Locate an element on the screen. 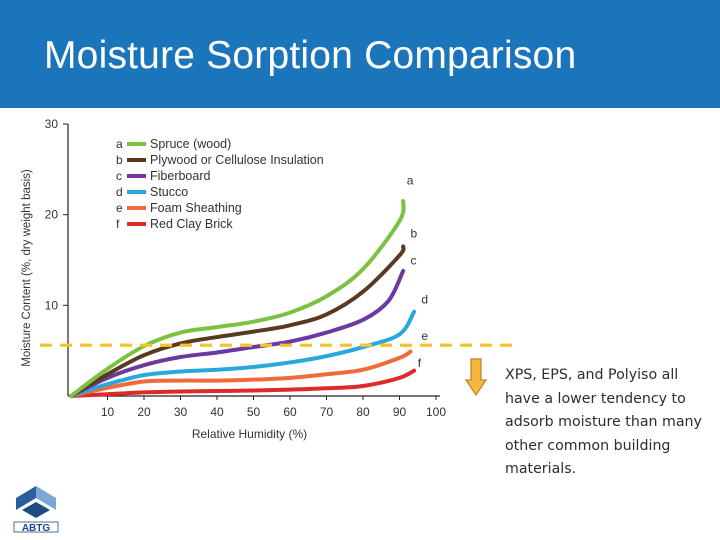 The height and width of the screenshot is (540, 720). x-axis-label: Relative Humidity (%) is located at coordinates (249, 434).